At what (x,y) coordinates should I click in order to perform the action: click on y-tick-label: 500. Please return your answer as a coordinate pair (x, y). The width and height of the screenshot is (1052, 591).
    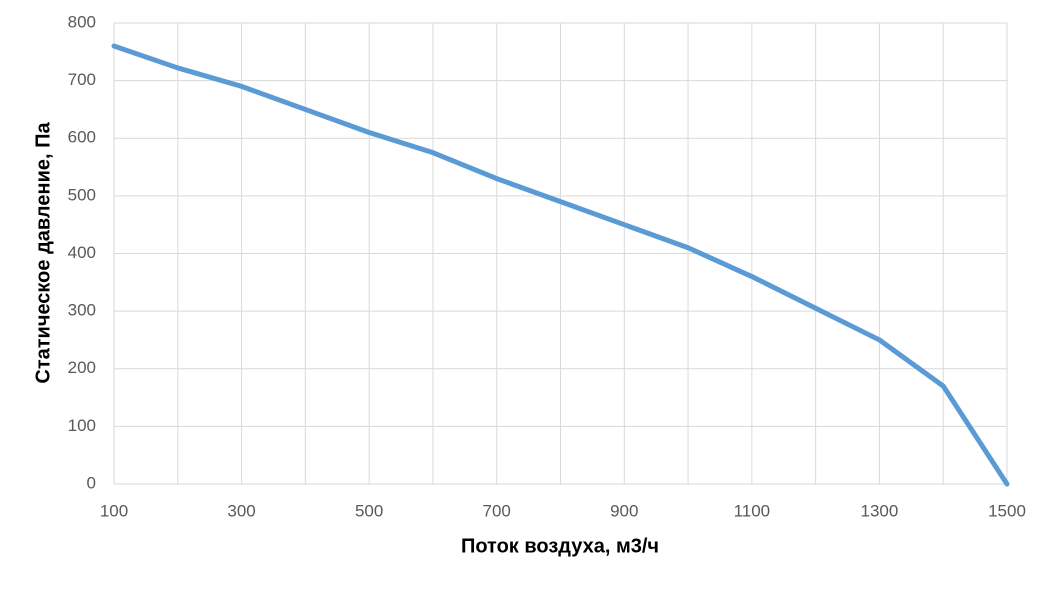
    Looking at the image, I should click on (82, 194).